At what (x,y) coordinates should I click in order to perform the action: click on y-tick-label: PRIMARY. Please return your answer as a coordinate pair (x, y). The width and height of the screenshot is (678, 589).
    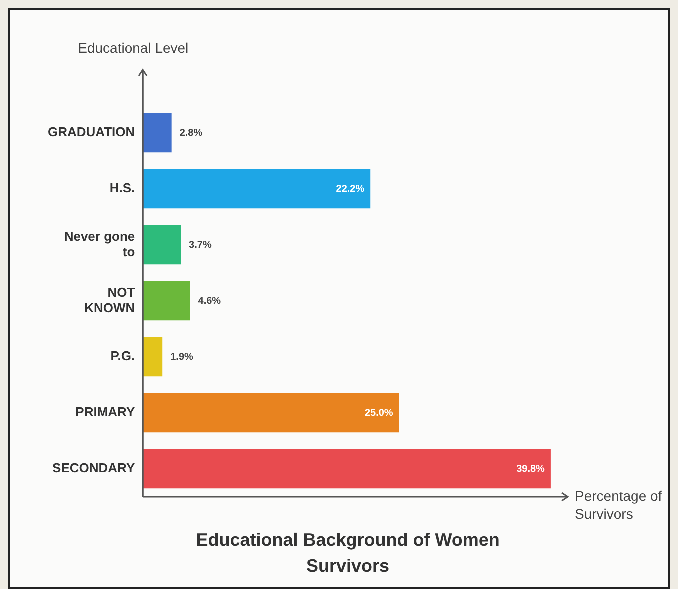
    Looking at the image, I should click on (106, 412).